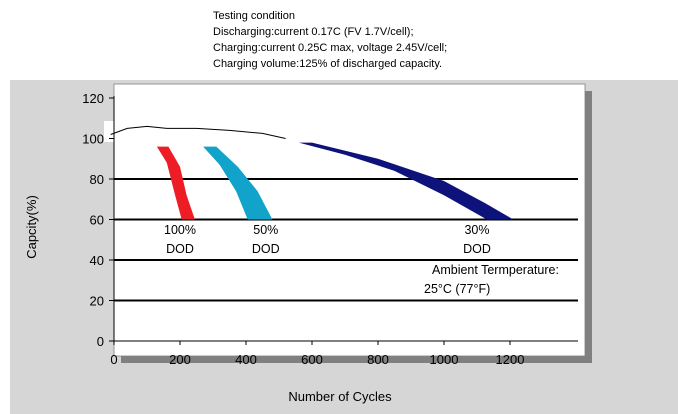 The height and width of the screenshot is (414, 678). Describe the element at coordinates (340, 131) in the screenshot. I see `initial-curve-band` at that location.